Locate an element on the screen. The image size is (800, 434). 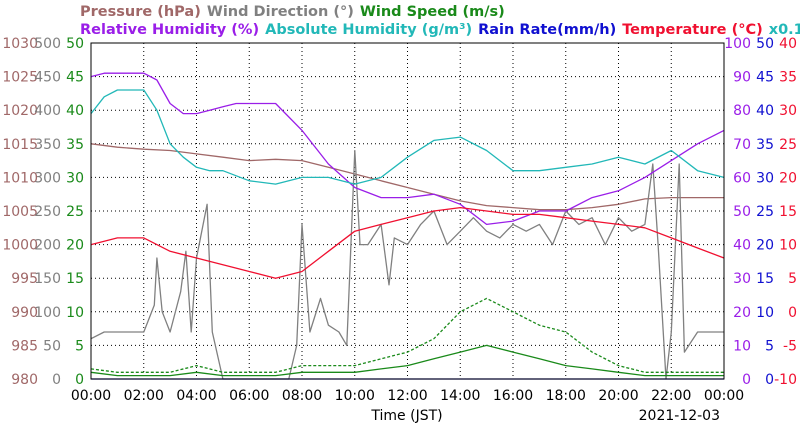
left-axis-tick-label: 980 is located at coordinates (24, 380).